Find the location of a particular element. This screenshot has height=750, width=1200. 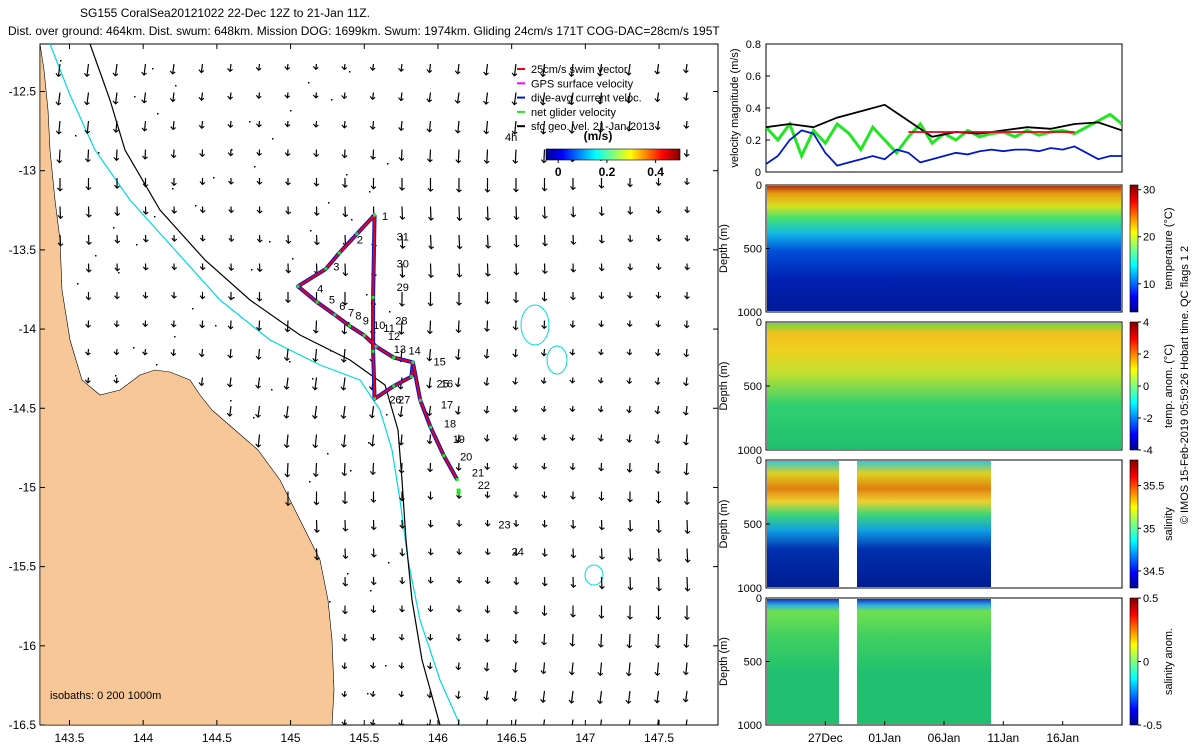

section-field is located at coordinates (924, 524).